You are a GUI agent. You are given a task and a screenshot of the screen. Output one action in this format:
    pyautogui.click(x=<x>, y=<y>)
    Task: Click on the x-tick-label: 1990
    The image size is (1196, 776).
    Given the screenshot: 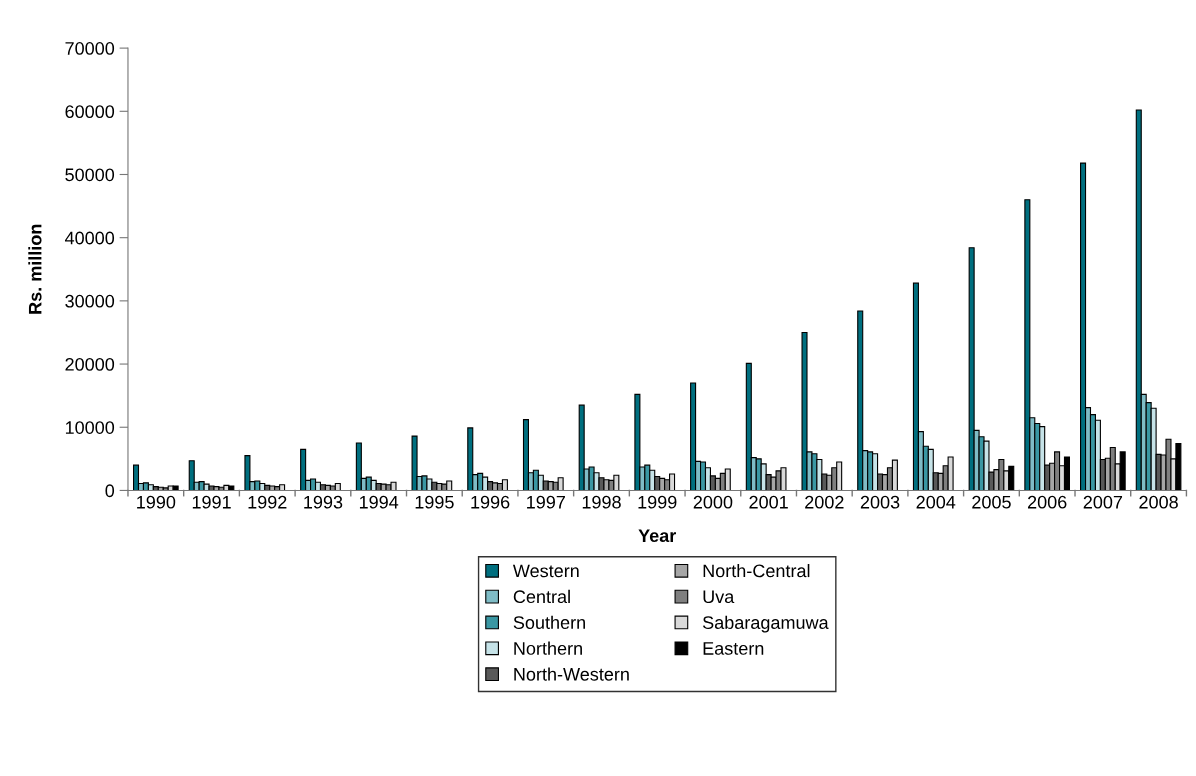 What is the action you would take?
    pyautogui.click(x=156, y=502)
    